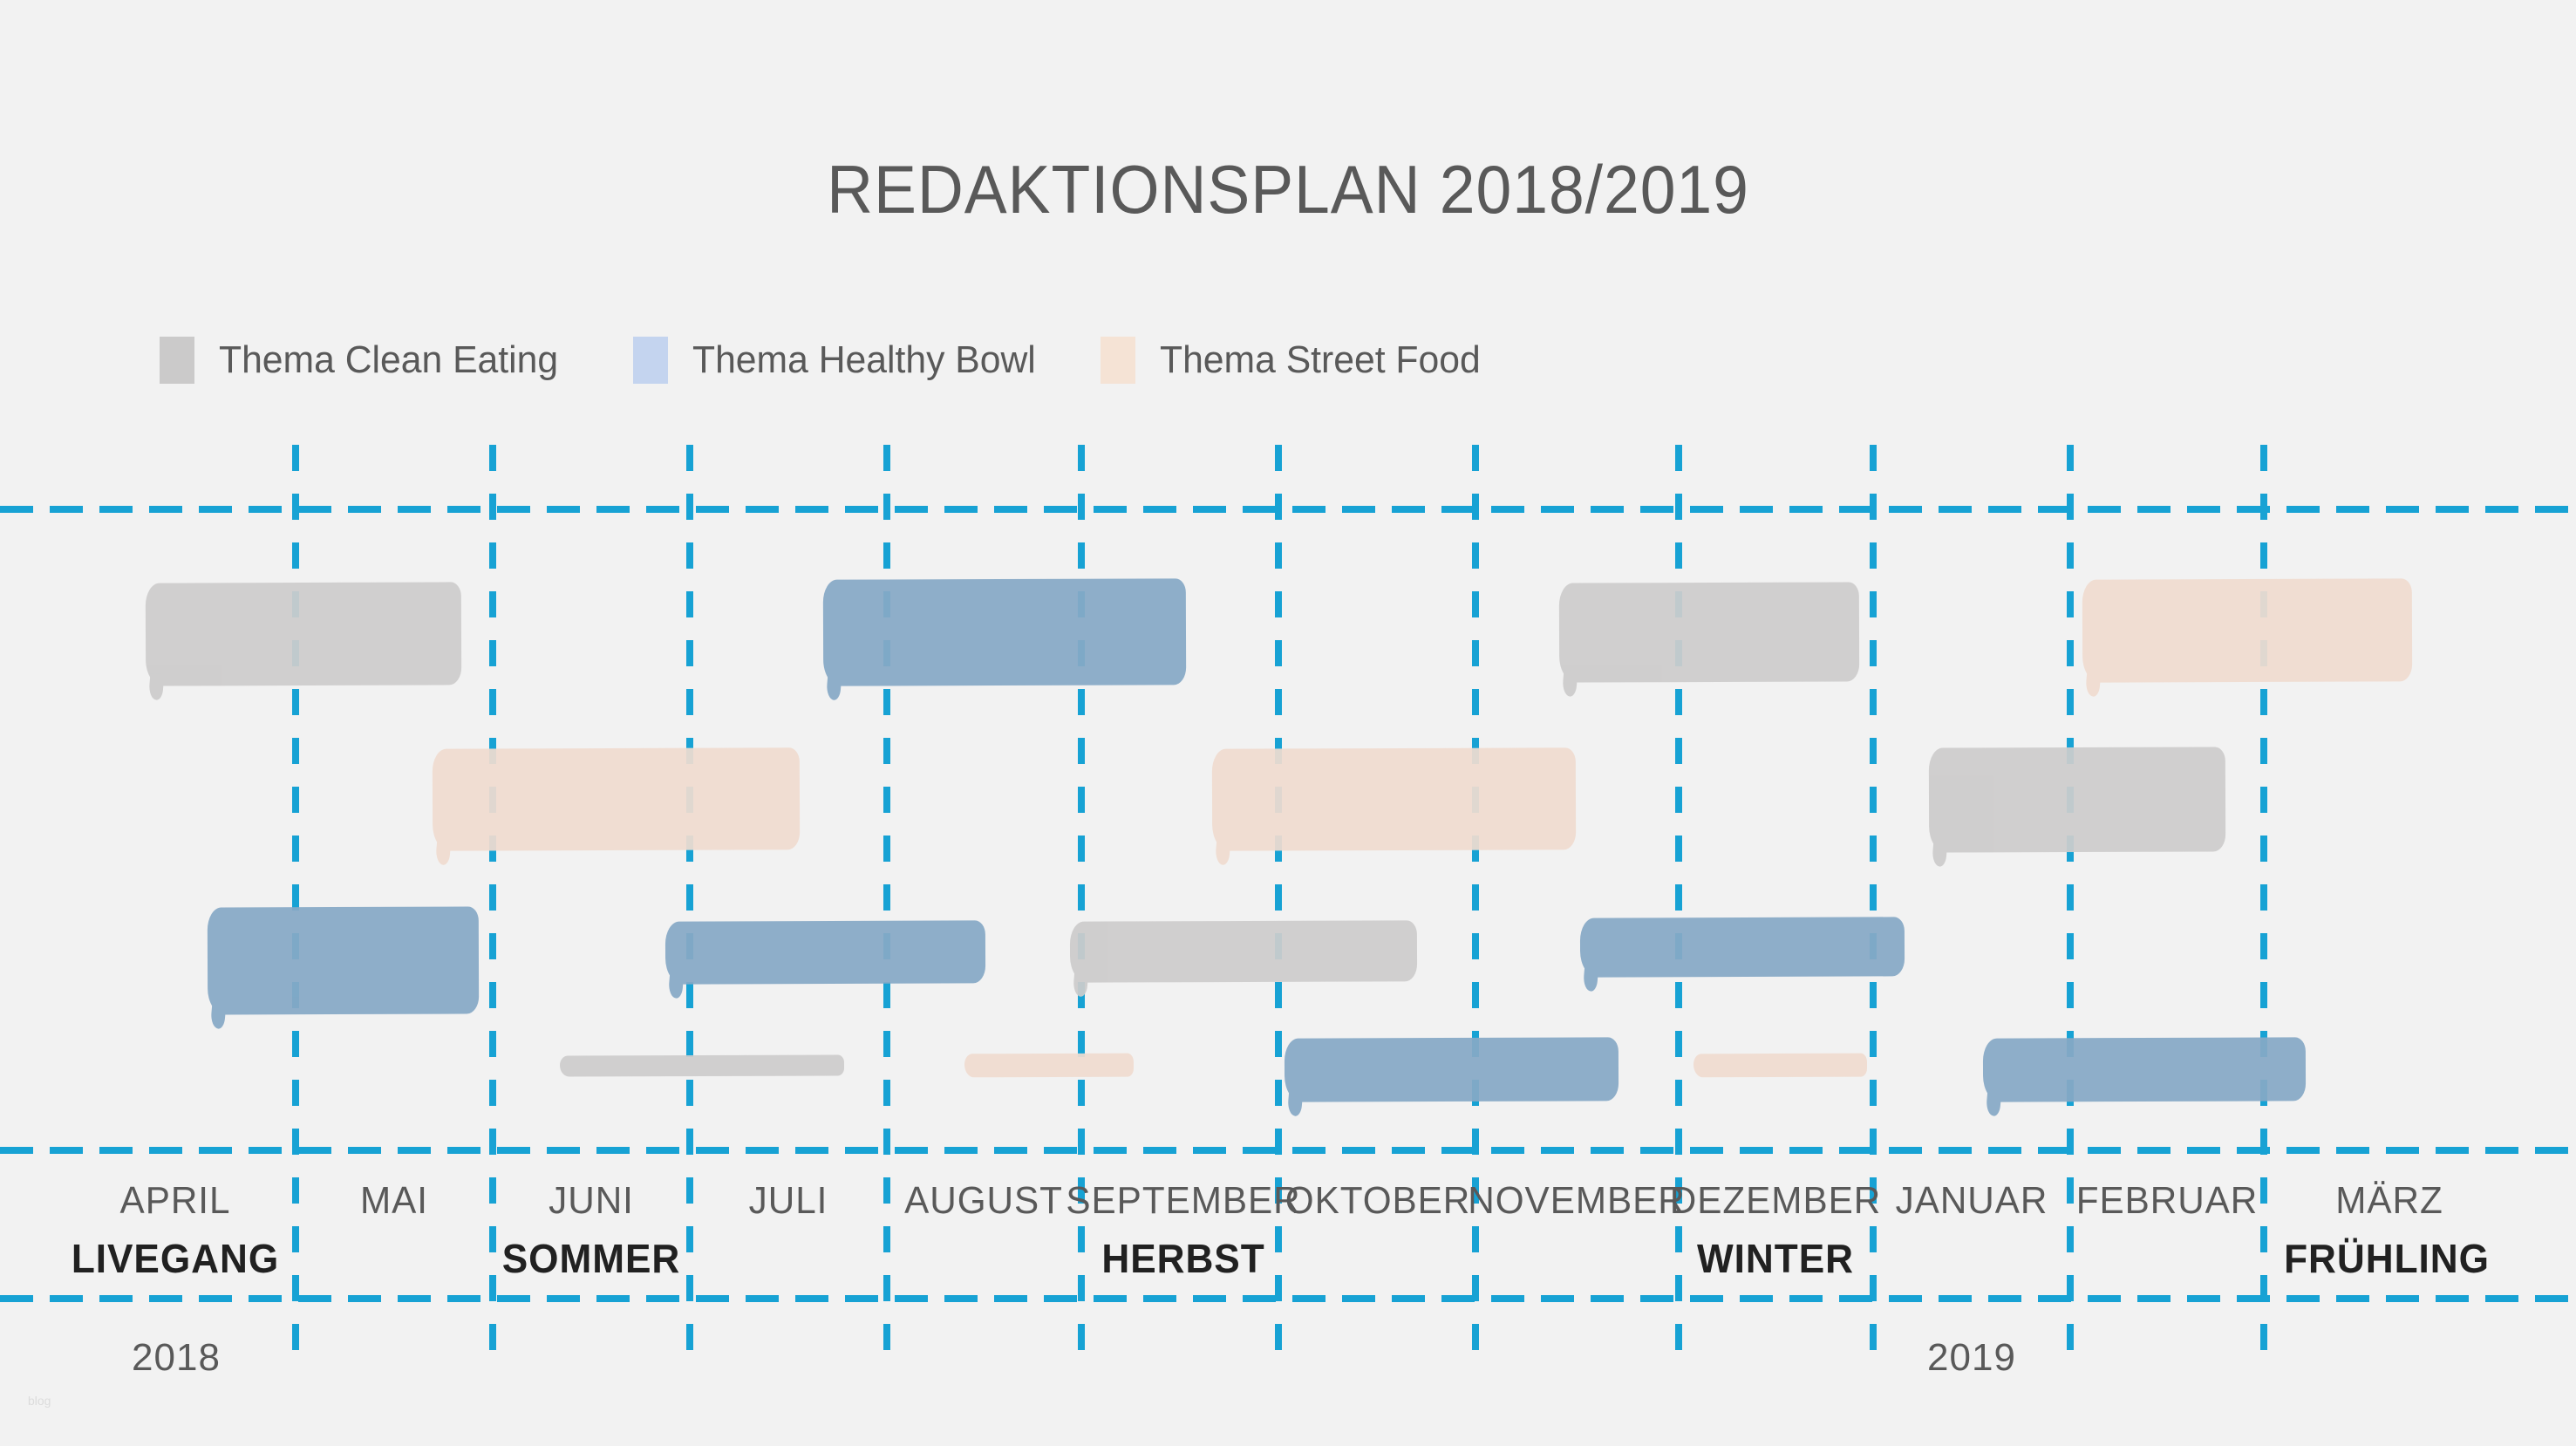  What do you see at coordinates (1183, 1258) in the screenshot?
I see `season-label-herbst: HERBST` at bounding box center [1183, 1258].